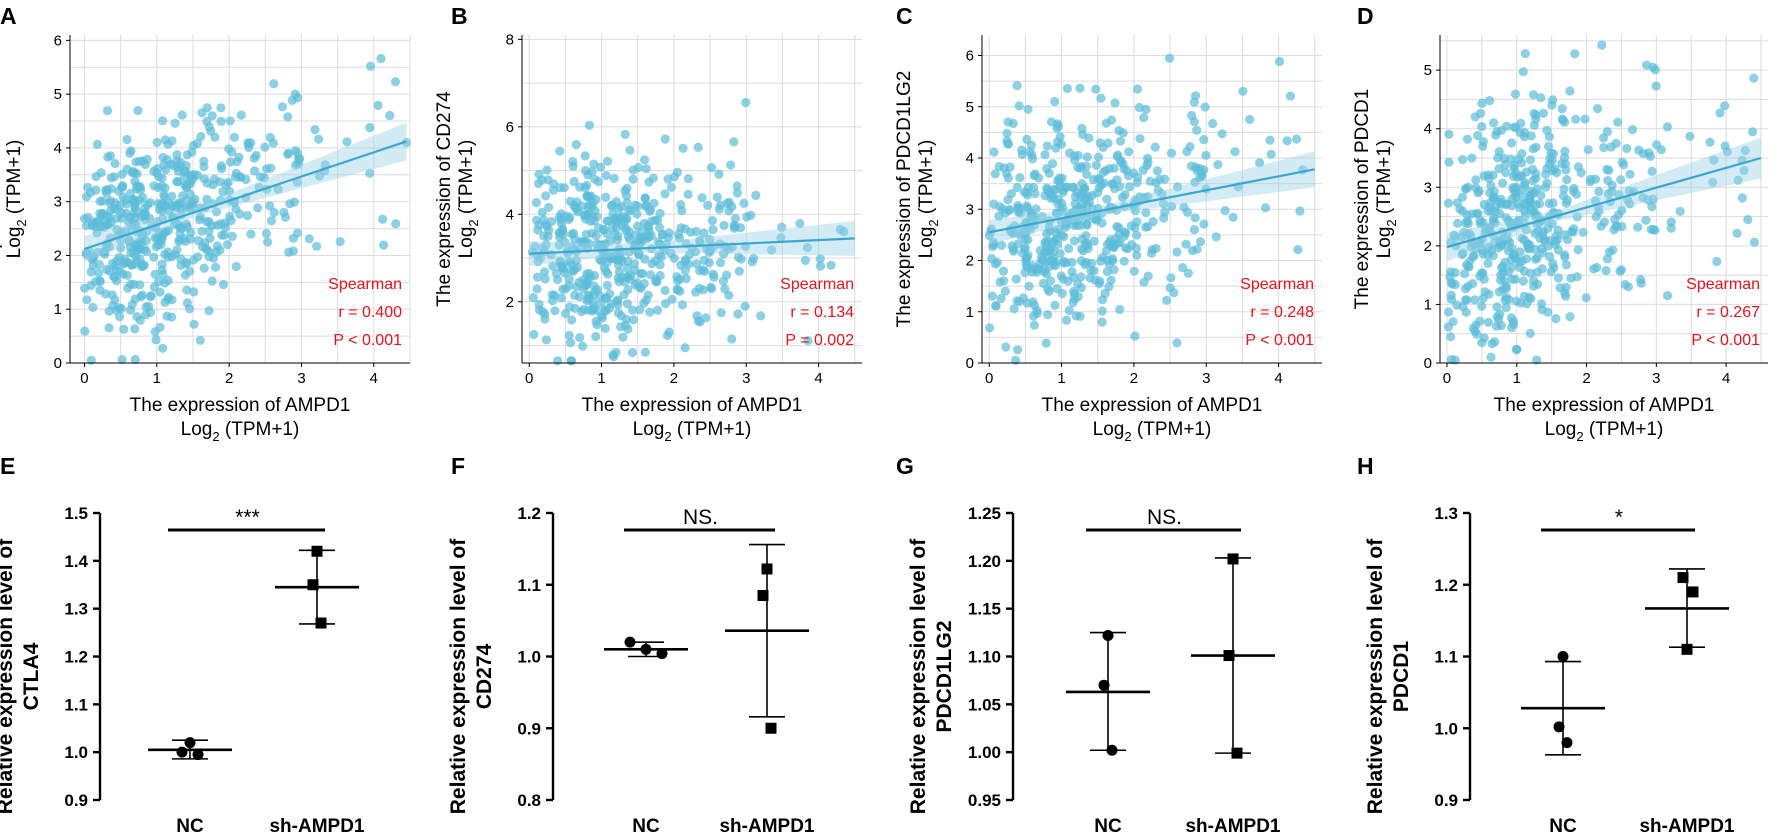  What do you see at coordinates (984, 561) in the screenshot?
I see `y-tick-label: 1.20` at bounding box center [984, 561].